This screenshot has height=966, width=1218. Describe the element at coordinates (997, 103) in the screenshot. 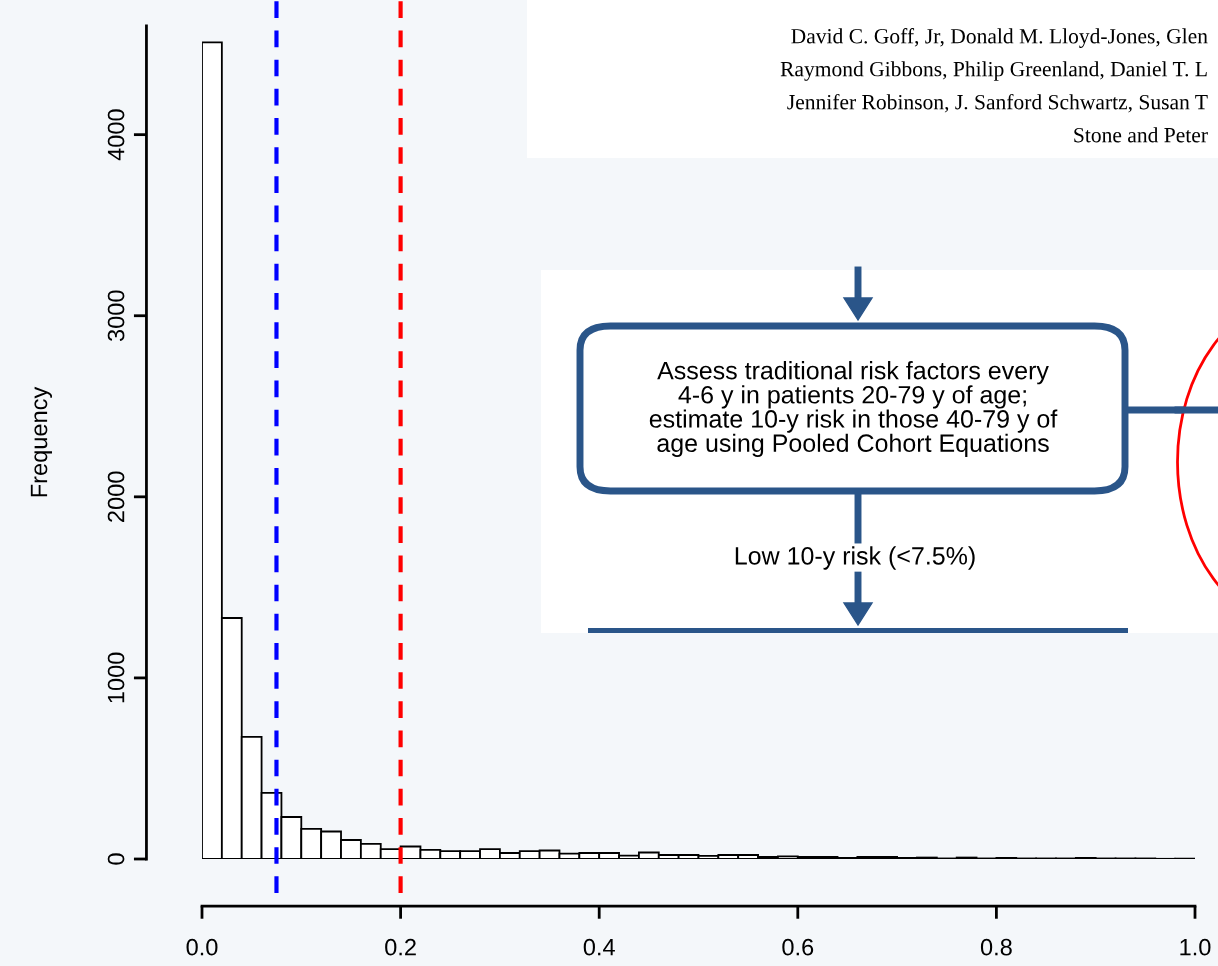

I see `annotation: Jennifer Robinson, J. Sanford Schwartz, Susan T` at that location.